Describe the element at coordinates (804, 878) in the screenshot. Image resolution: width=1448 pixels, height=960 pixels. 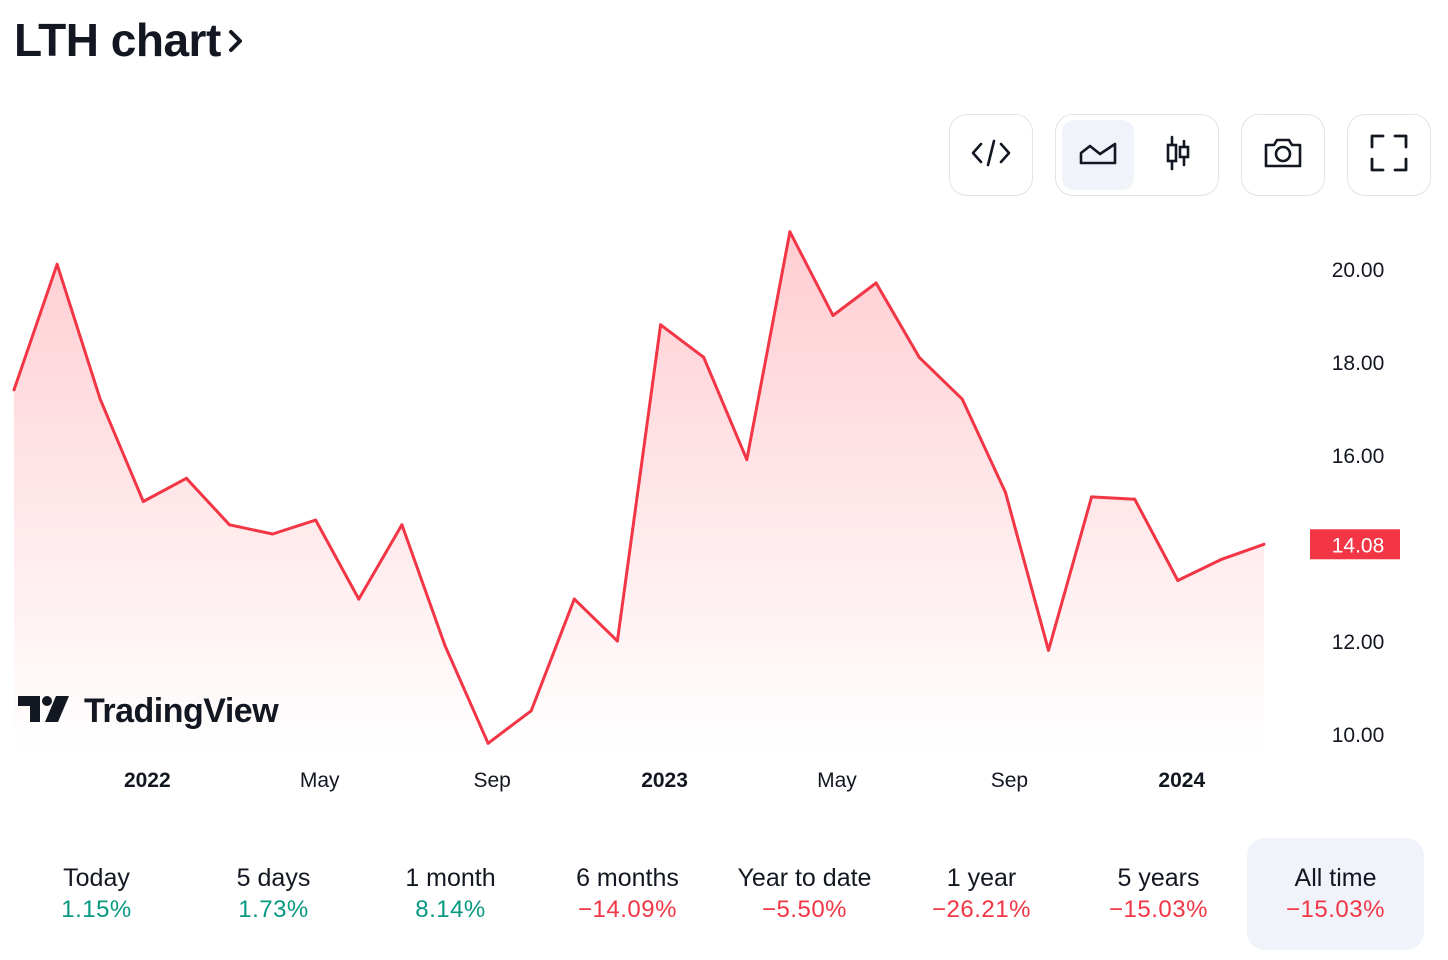
I see `period-label: Year to date` at that location.